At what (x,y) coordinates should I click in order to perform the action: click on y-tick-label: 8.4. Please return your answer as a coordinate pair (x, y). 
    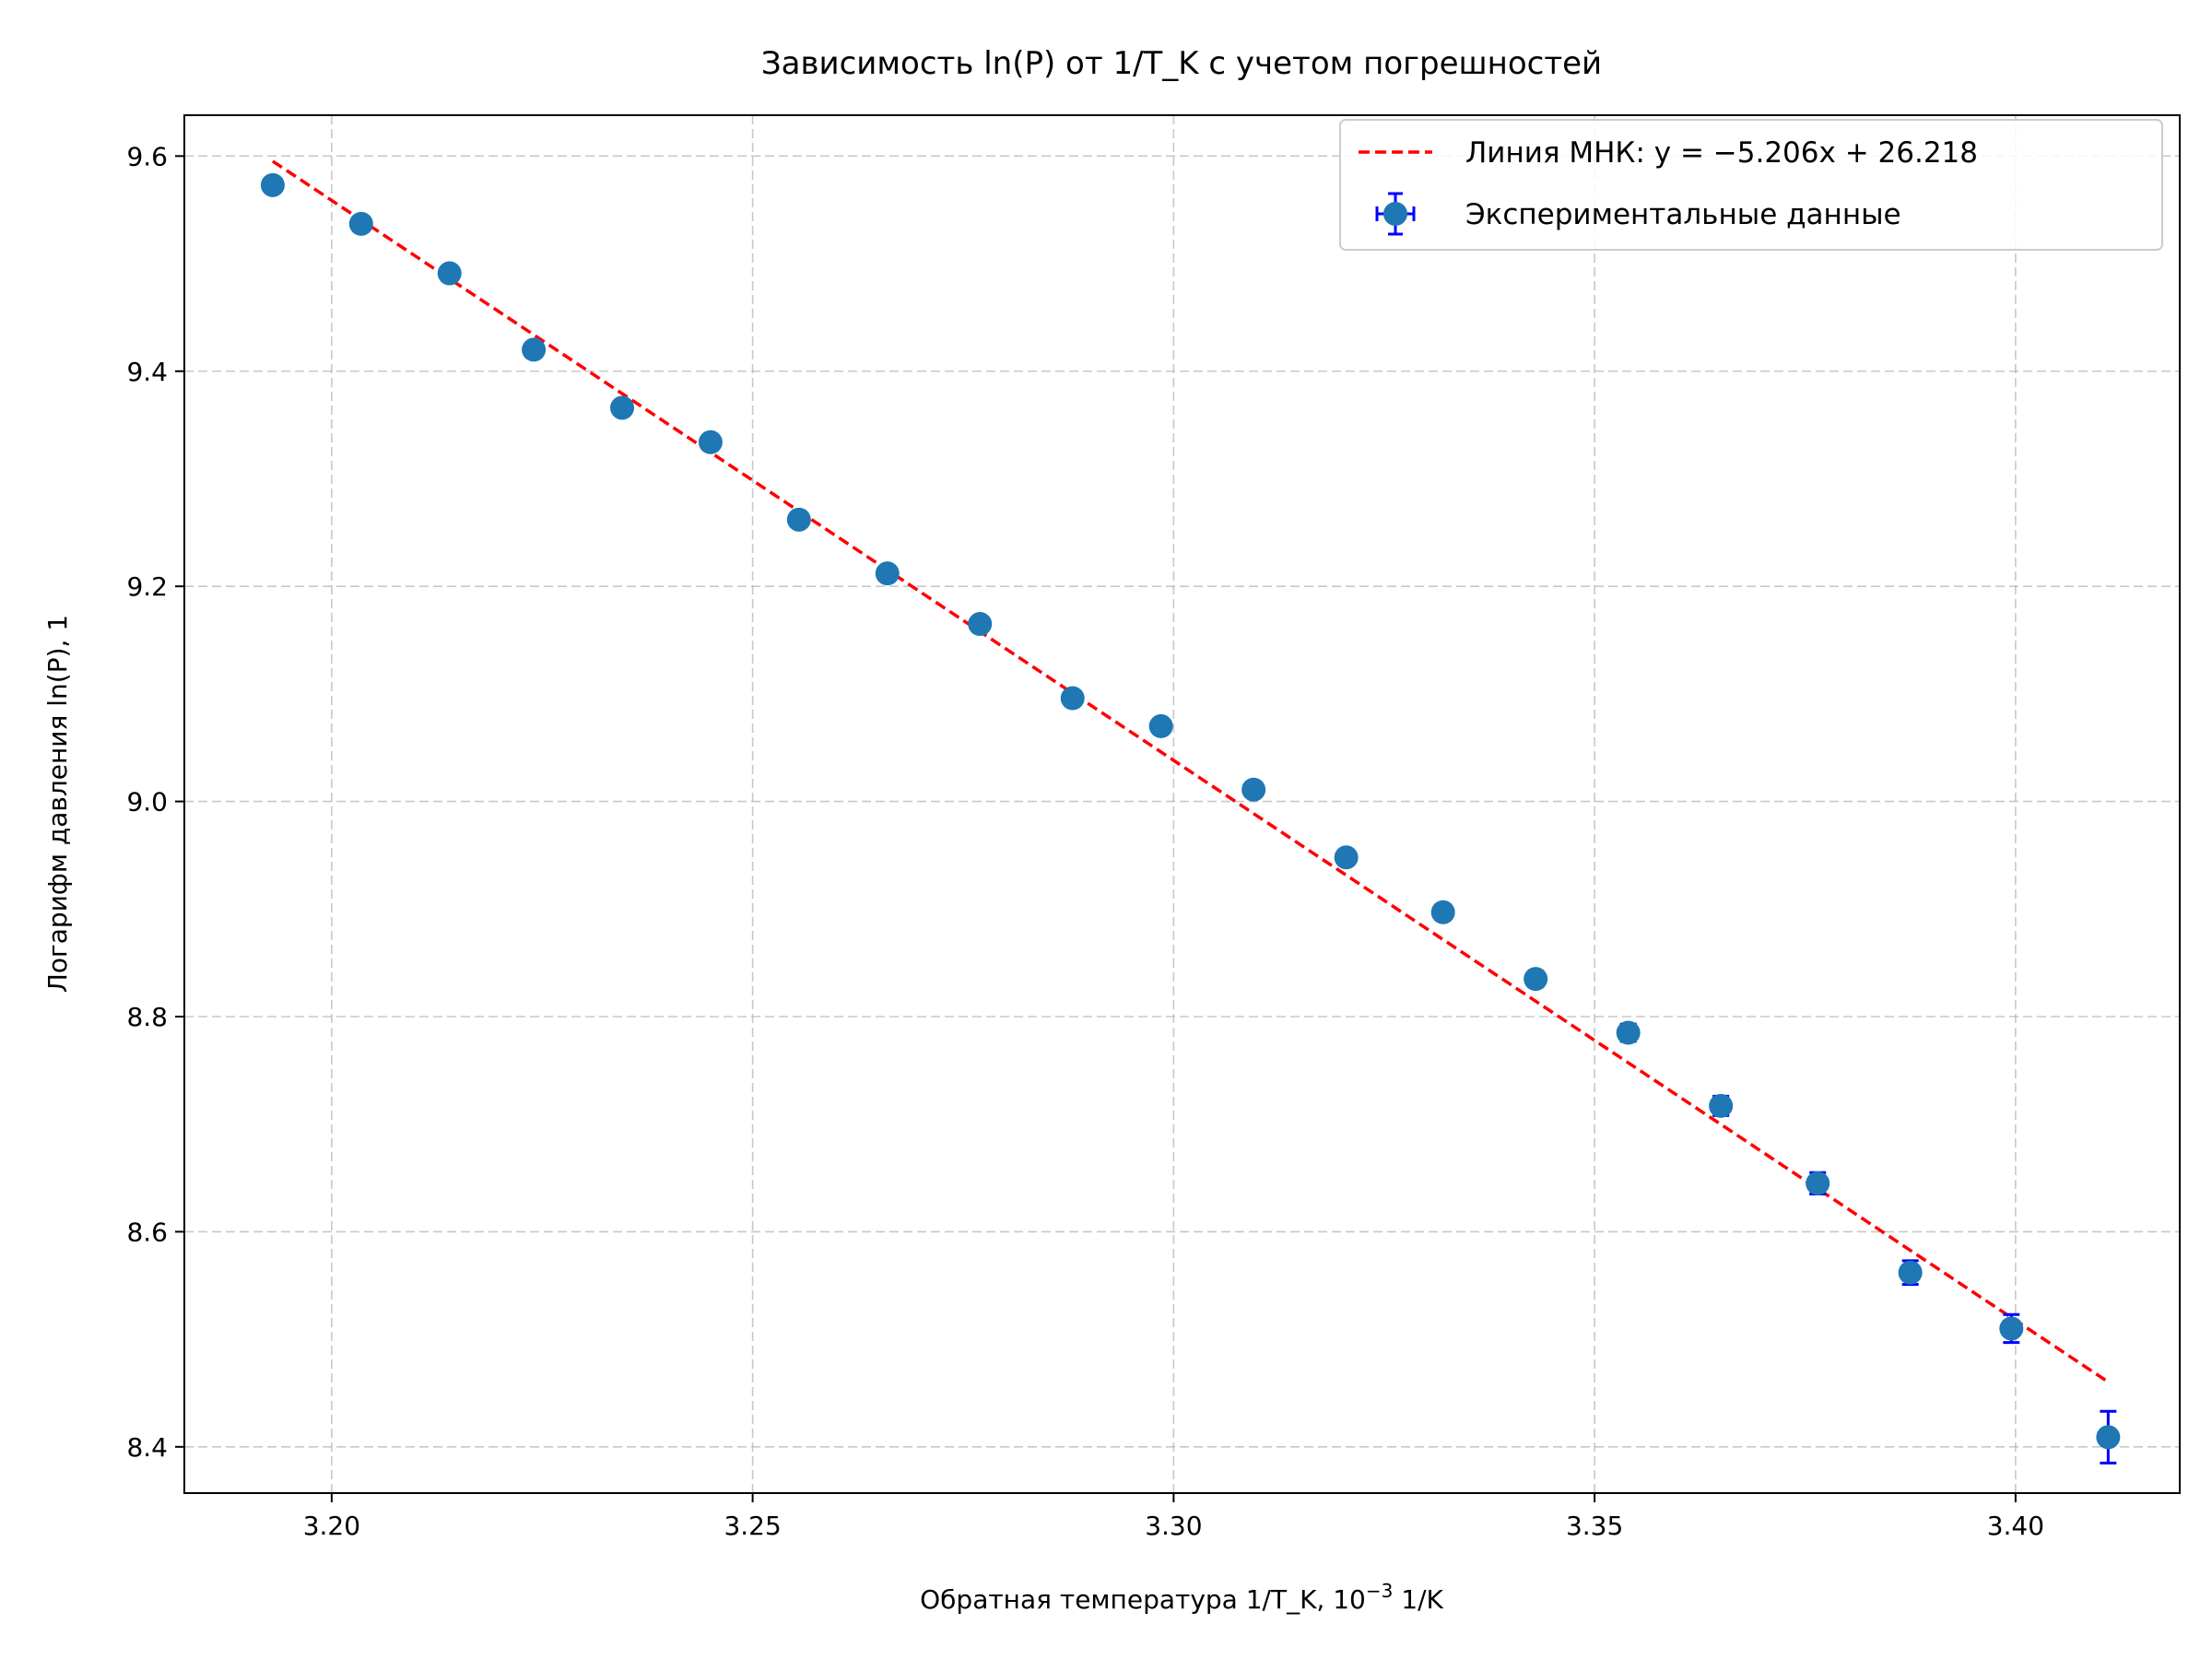
    Looking at the image, I should click on (147, 1447).